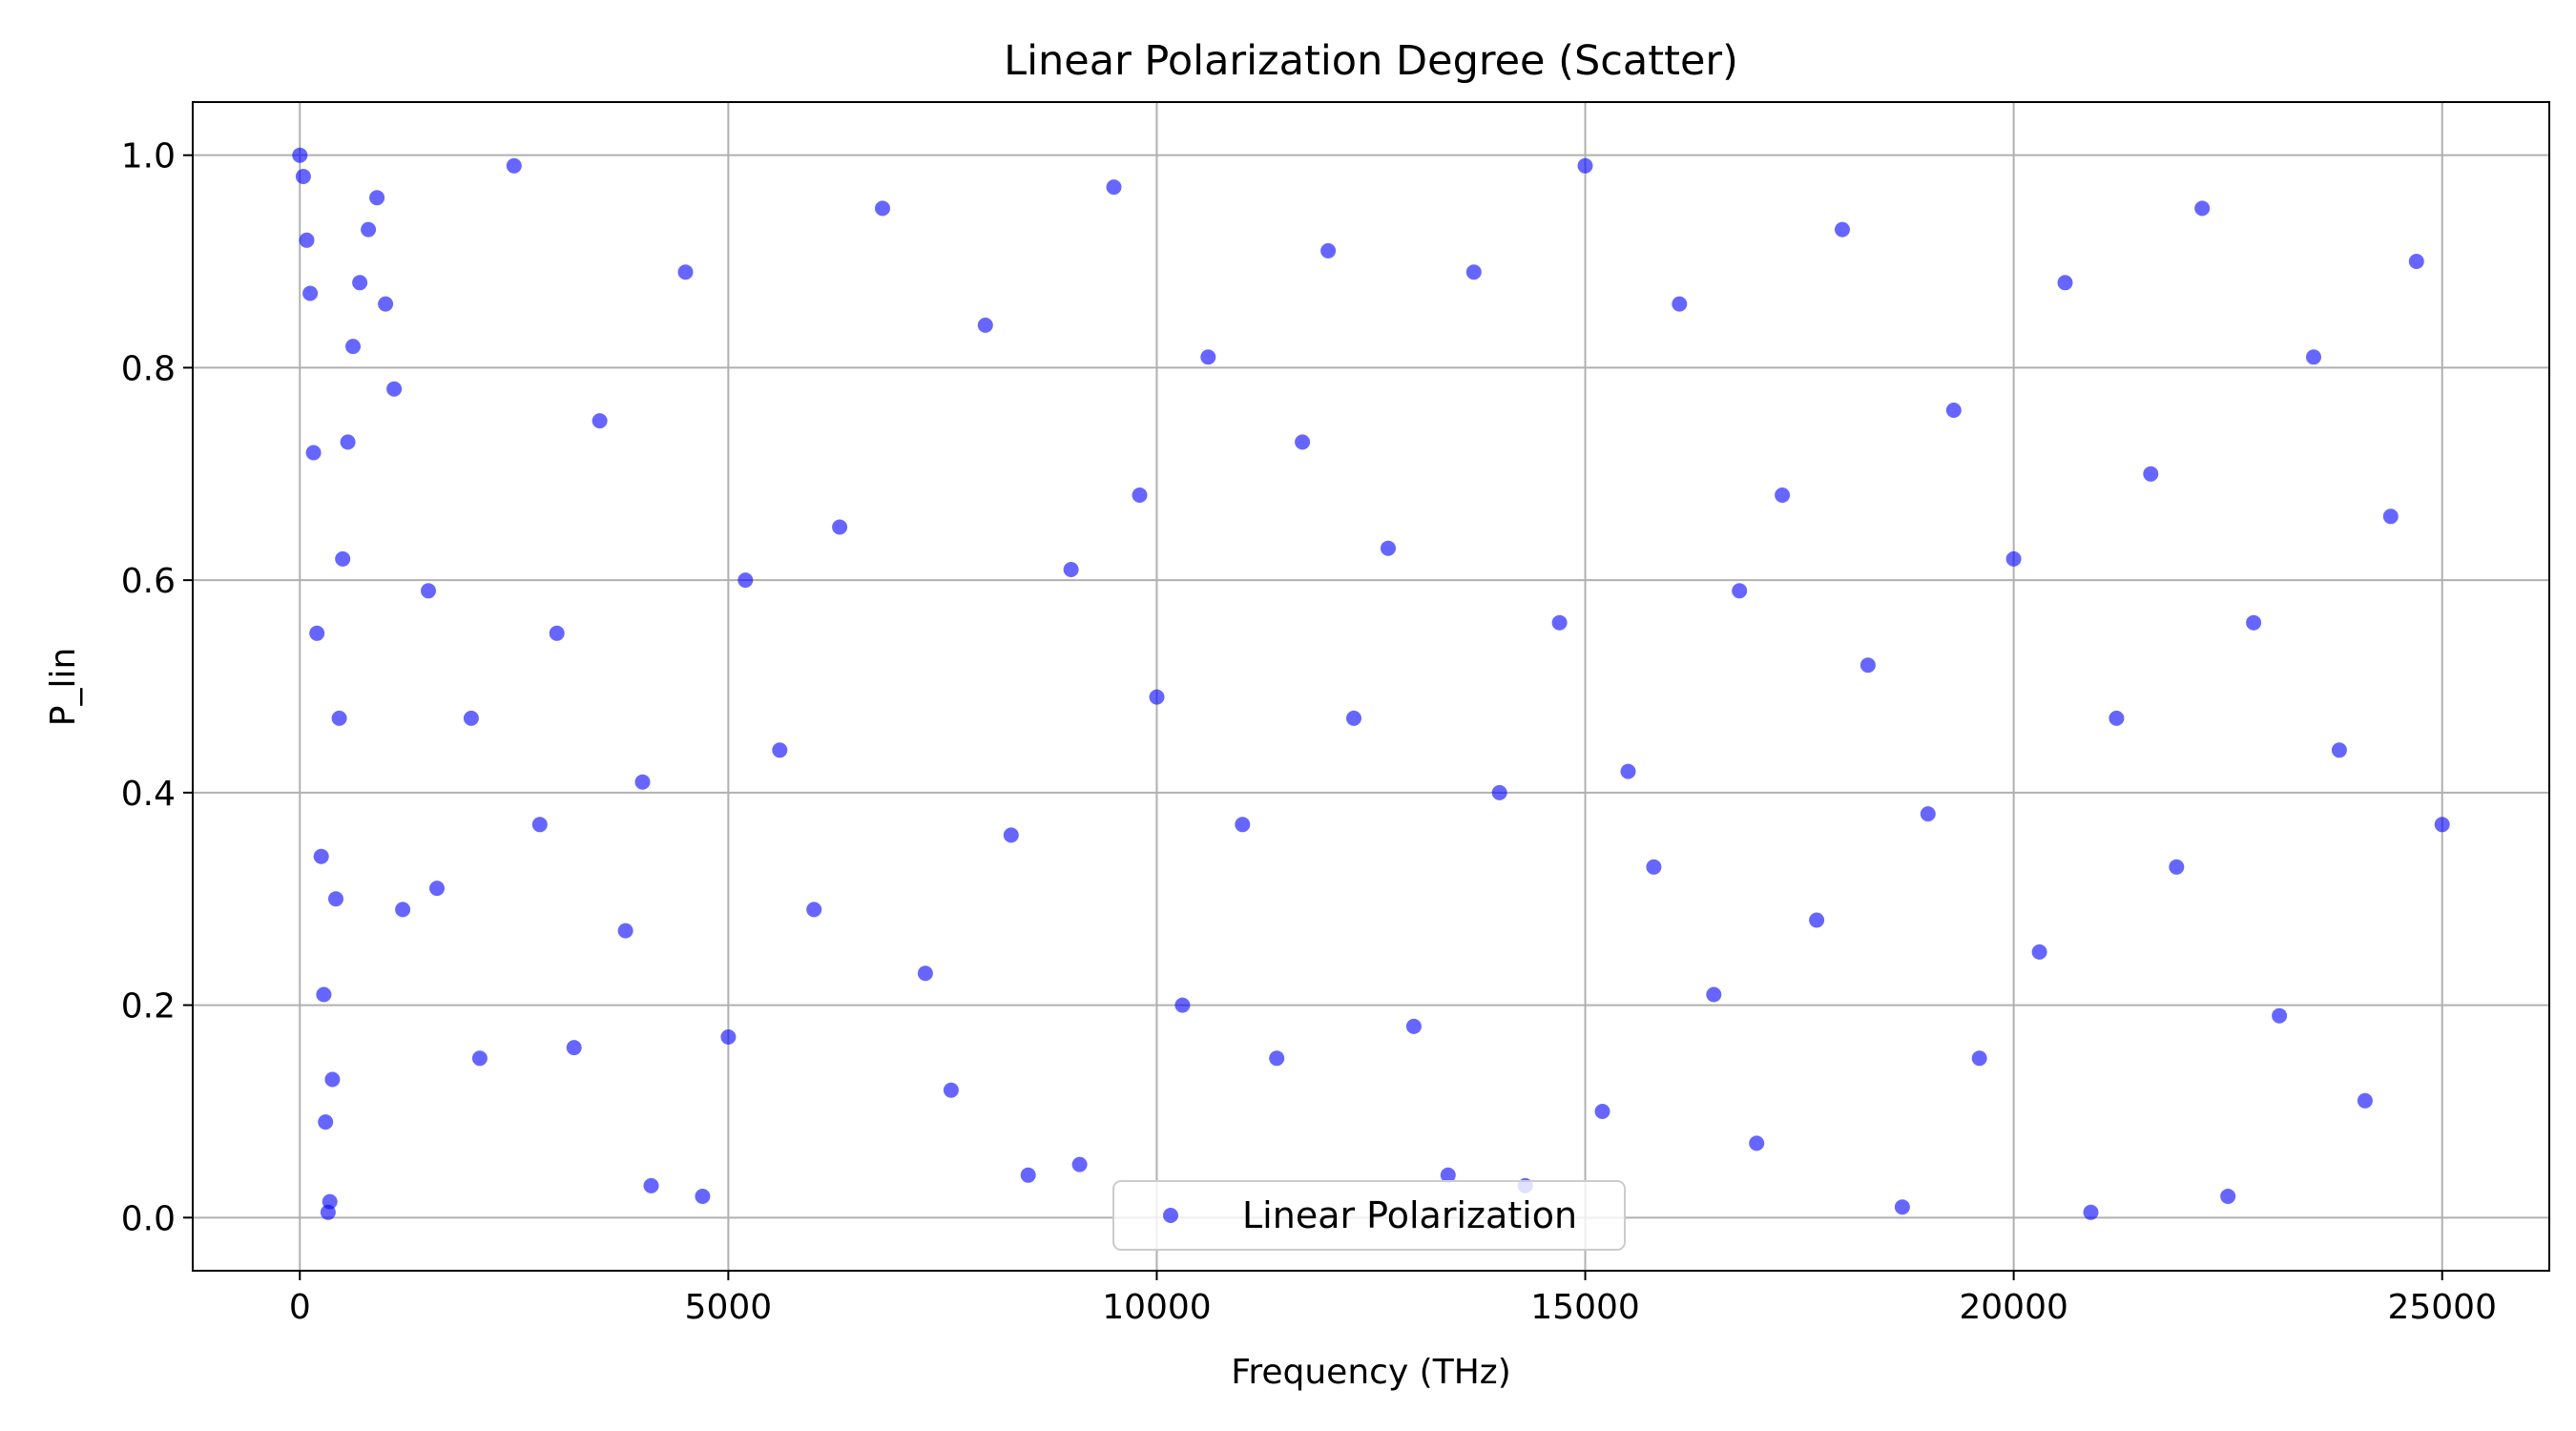 This screenshot has height=1431, width=2576. I want to click on y-axis-label-text: P_lin, so click(63, 687).